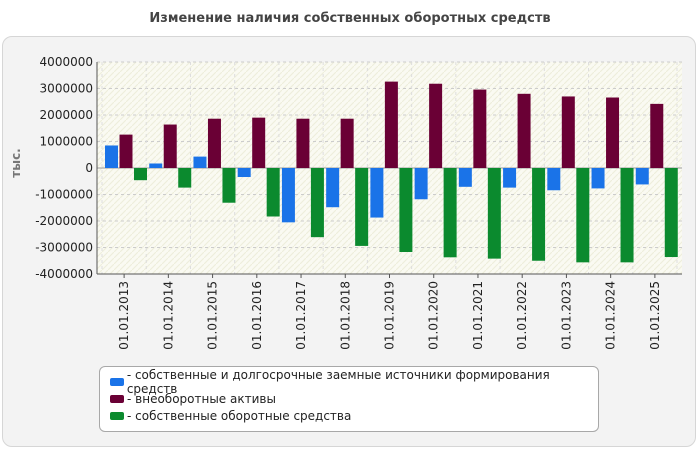 The height and width of the screenshot is (450, 700). I want to click on y-tick-label: -2000000, so click(64, 221).